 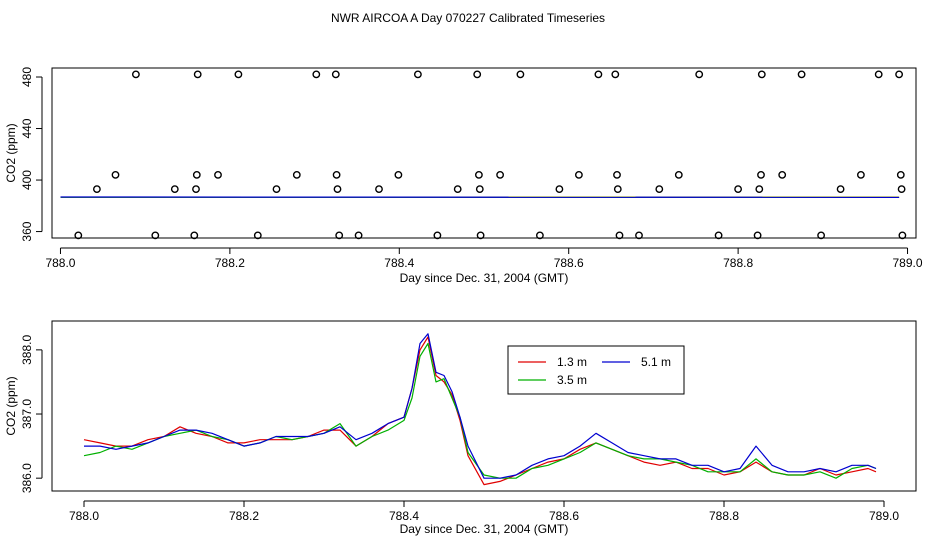 What do you see at coordinates (884, 516) in the screenshot?
I see `bottom-x-tick-label: 789.0` at bounding box center [884, 516].